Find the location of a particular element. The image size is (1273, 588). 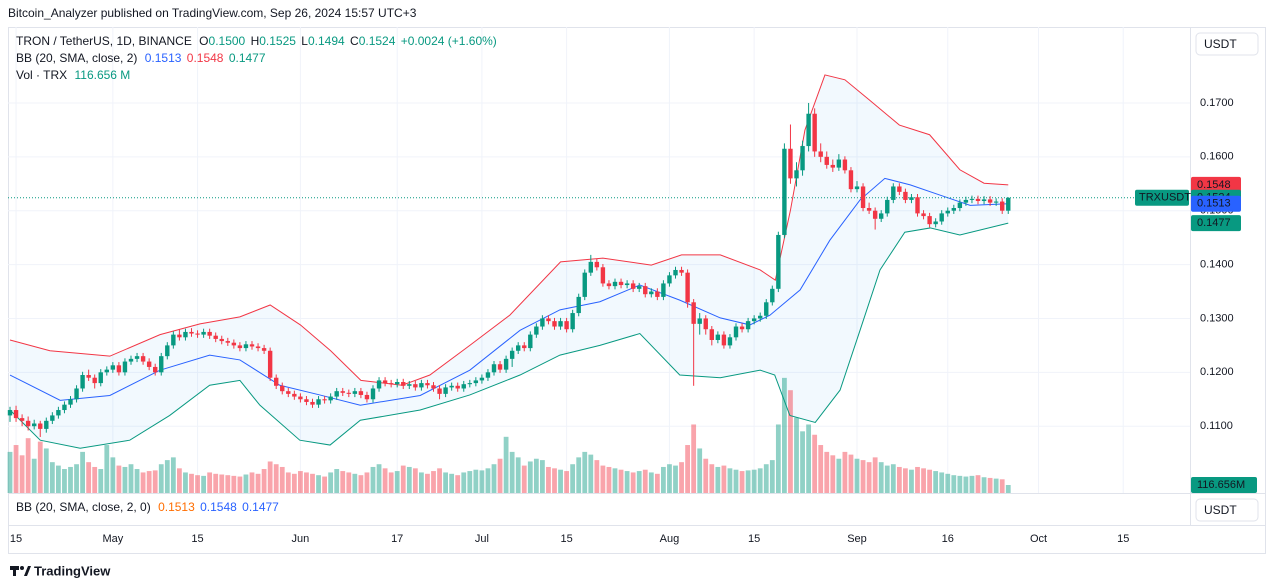

legend-value: 0.1477 is located at coordinates (247, 58).